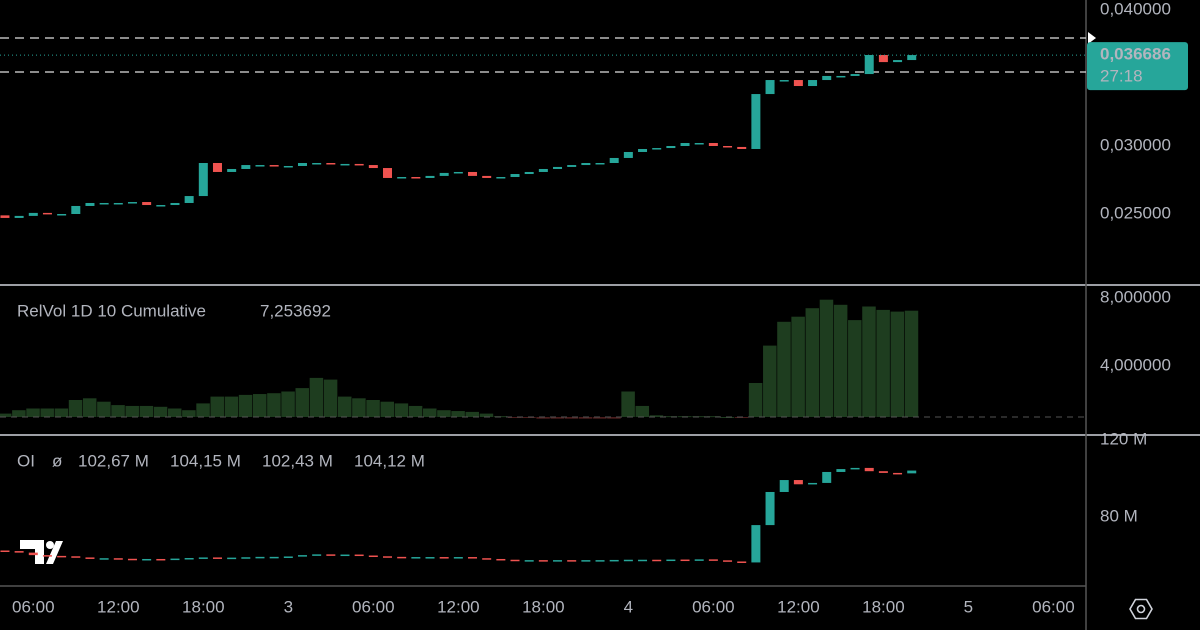 The width and height of the screenshot is (1200, 630). What do you see at coordinates (111, 310) in the screenshot?
I see `indicator-title: RelVol 1D 10 Cumulative` at bounding box center [111, 310].